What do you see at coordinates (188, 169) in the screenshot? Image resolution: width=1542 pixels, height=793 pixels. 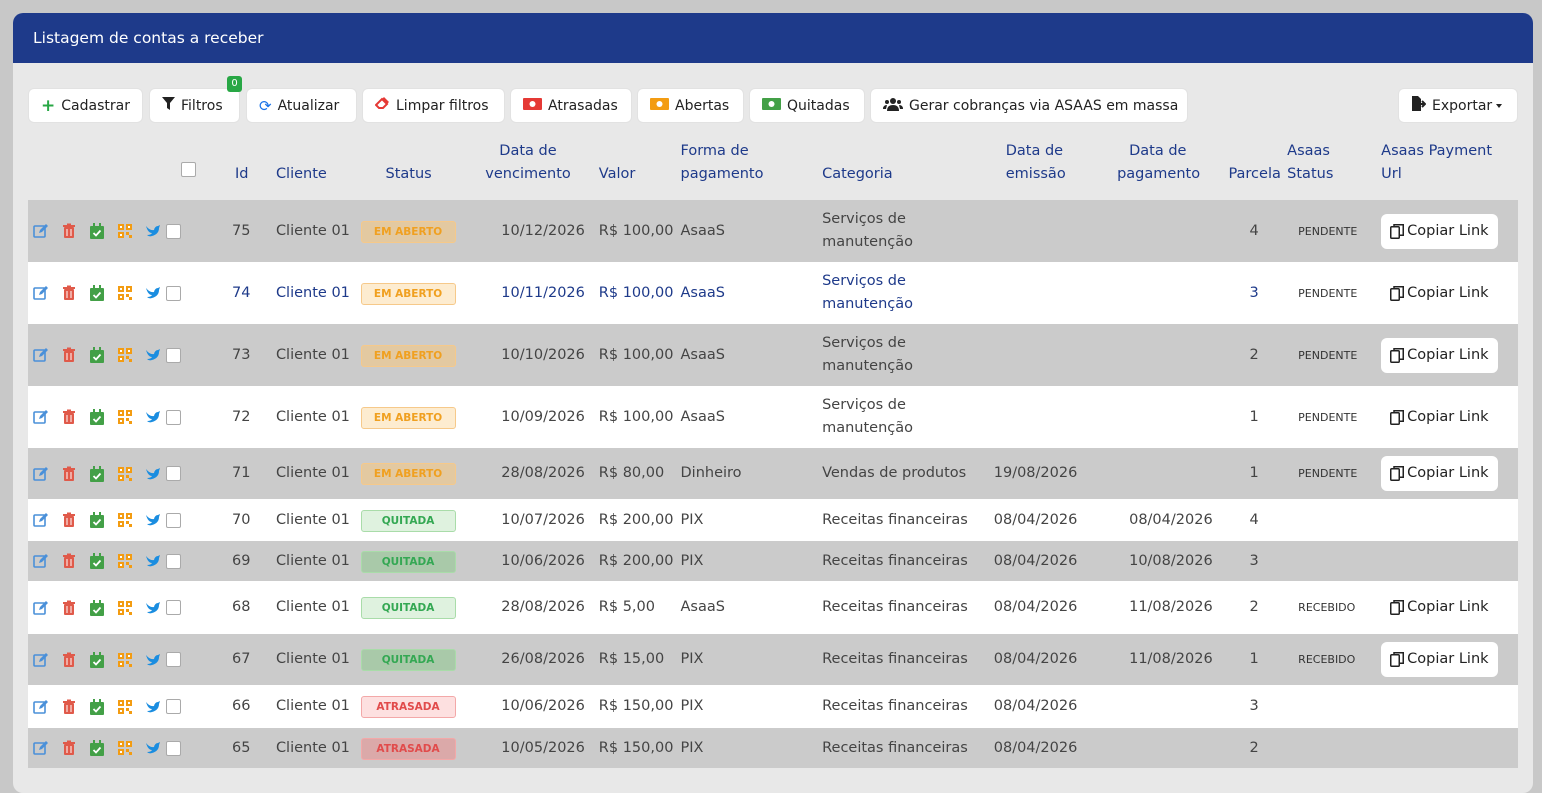 I see `select-all-checkbox` at bounding box center [188, 169].